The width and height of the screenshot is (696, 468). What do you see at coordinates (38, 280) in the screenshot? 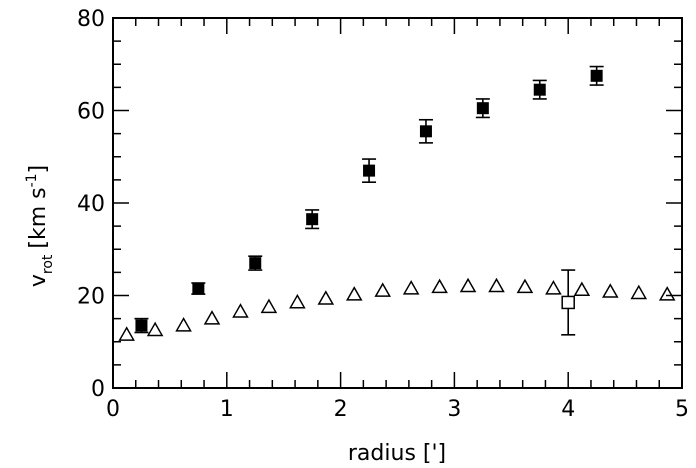
I see `y-axis-label-base: v` at bounding box center [38, 280].